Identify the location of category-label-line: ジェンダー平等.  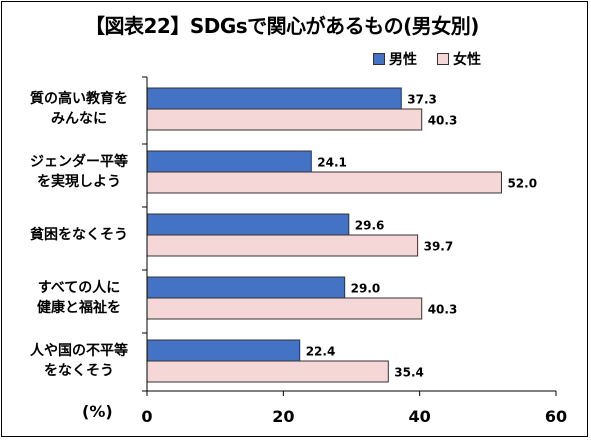
(79, 162).